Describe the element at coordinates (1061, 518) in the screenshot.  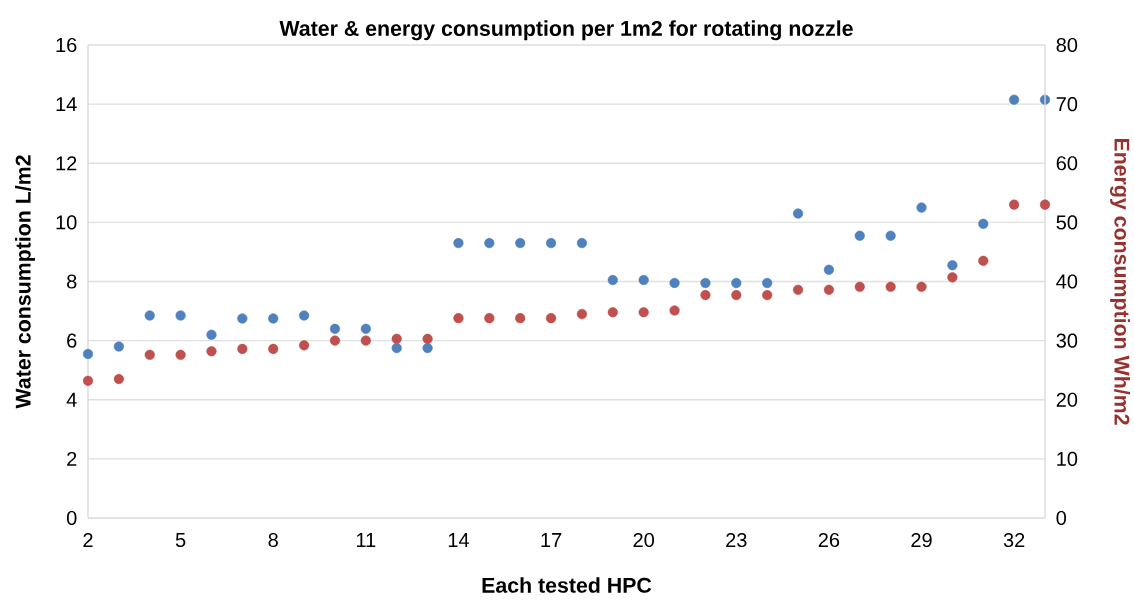
I see `y2-tick-label: 0` at that location.